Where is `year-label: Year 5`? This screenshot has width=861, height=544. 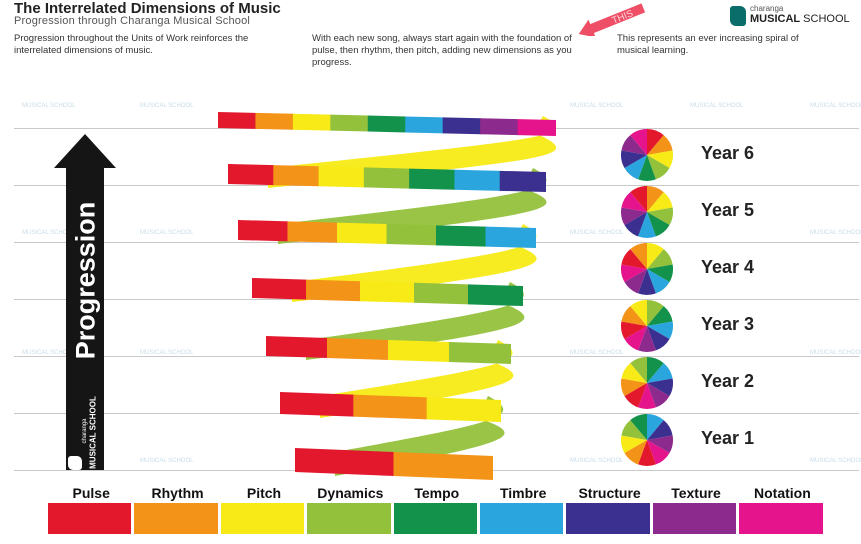
year-label: Year 5 is located at coordinates (728, 210).